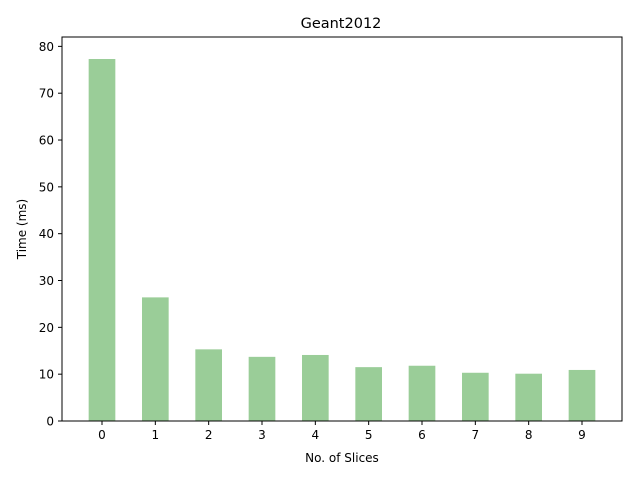  What do you see at coordinates (22, 230) in the screenshot?
I see `y-axis-label: Time (ms)` at bounding box center [22, 230].